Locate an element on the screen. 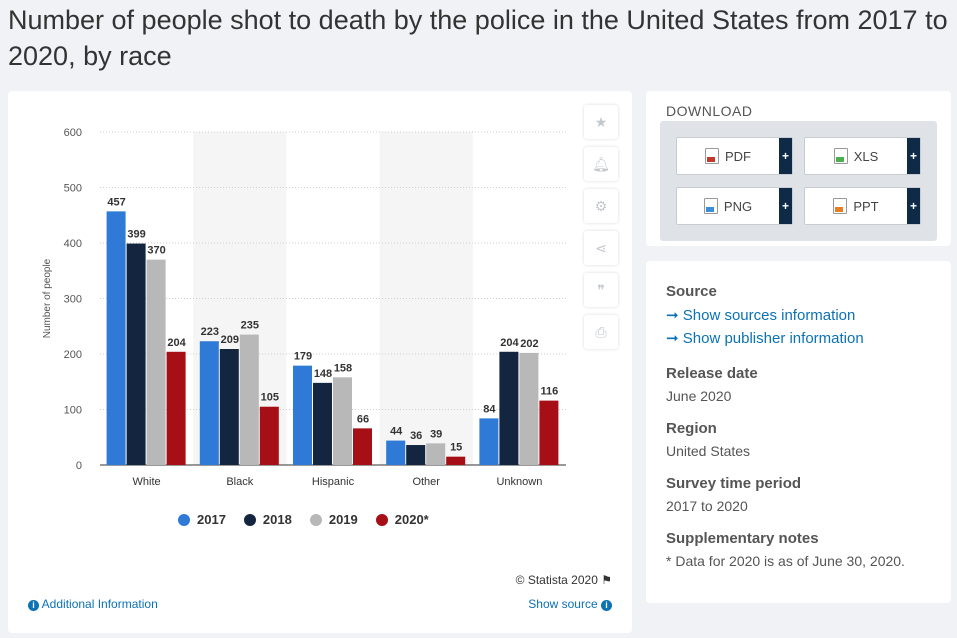 Image resolution: width=957 pixels, height=638 pixels. region-section: Region United States is located at coordinates (708, 439).